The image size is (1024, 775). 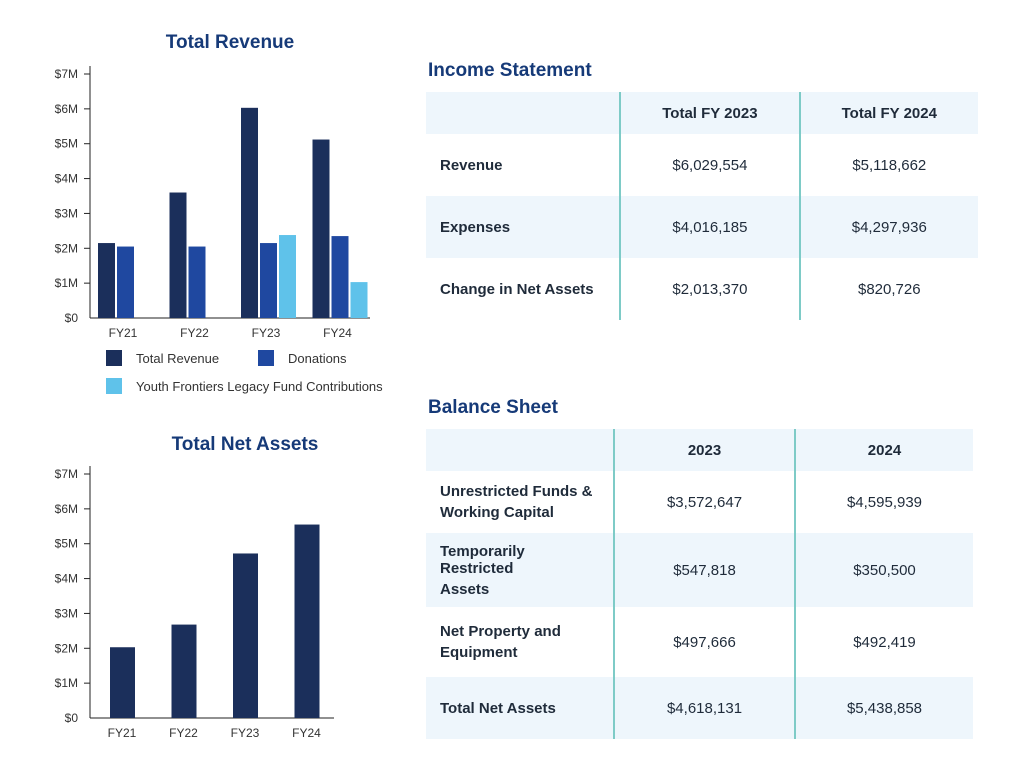 I want to click on income-statement-title: Income Statement, so click(x=510, y=70).